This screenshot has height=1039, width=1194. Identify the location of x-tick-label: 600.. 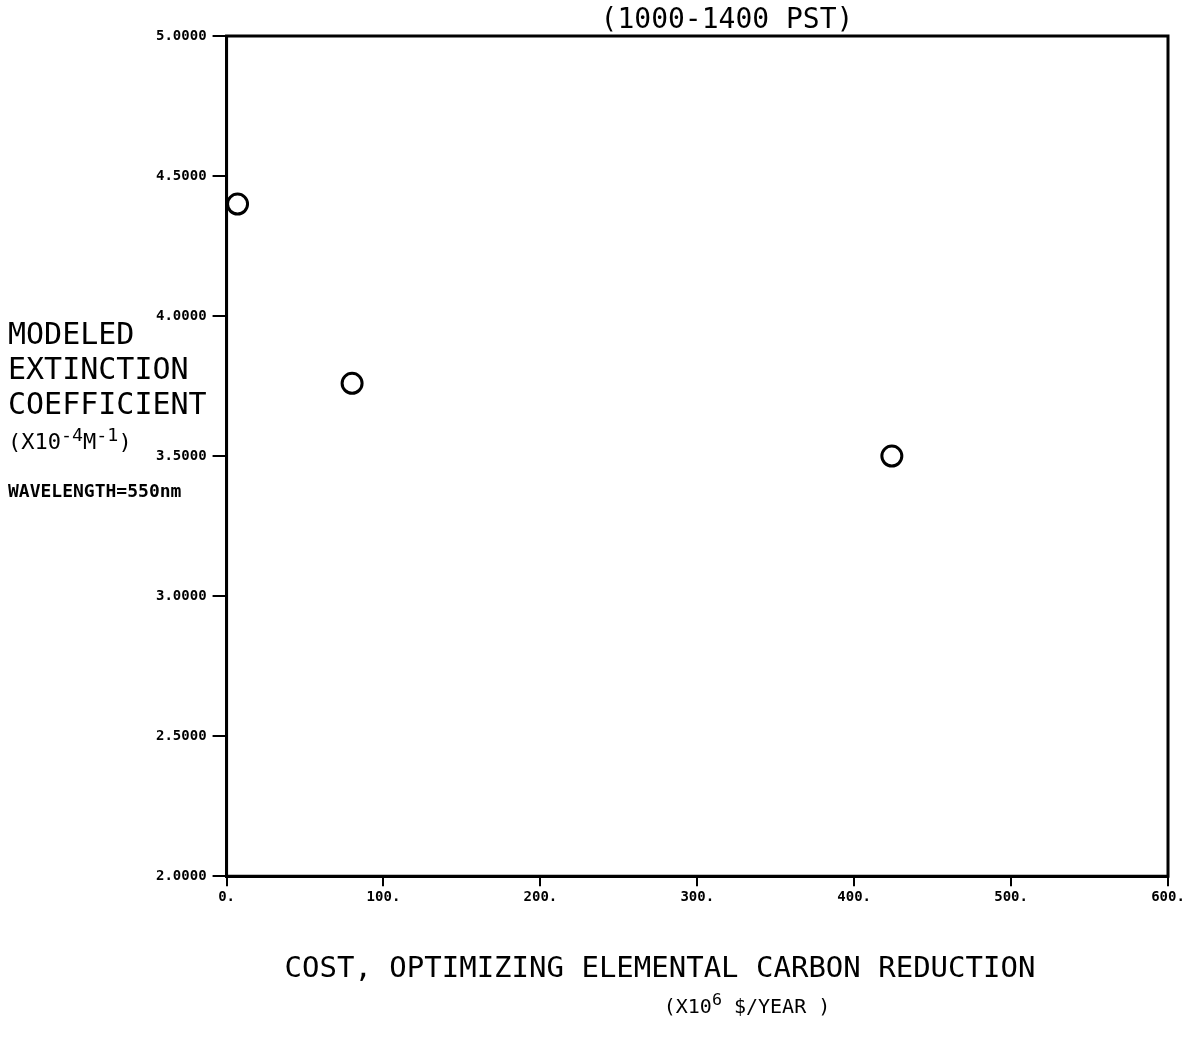
(1168, 896).